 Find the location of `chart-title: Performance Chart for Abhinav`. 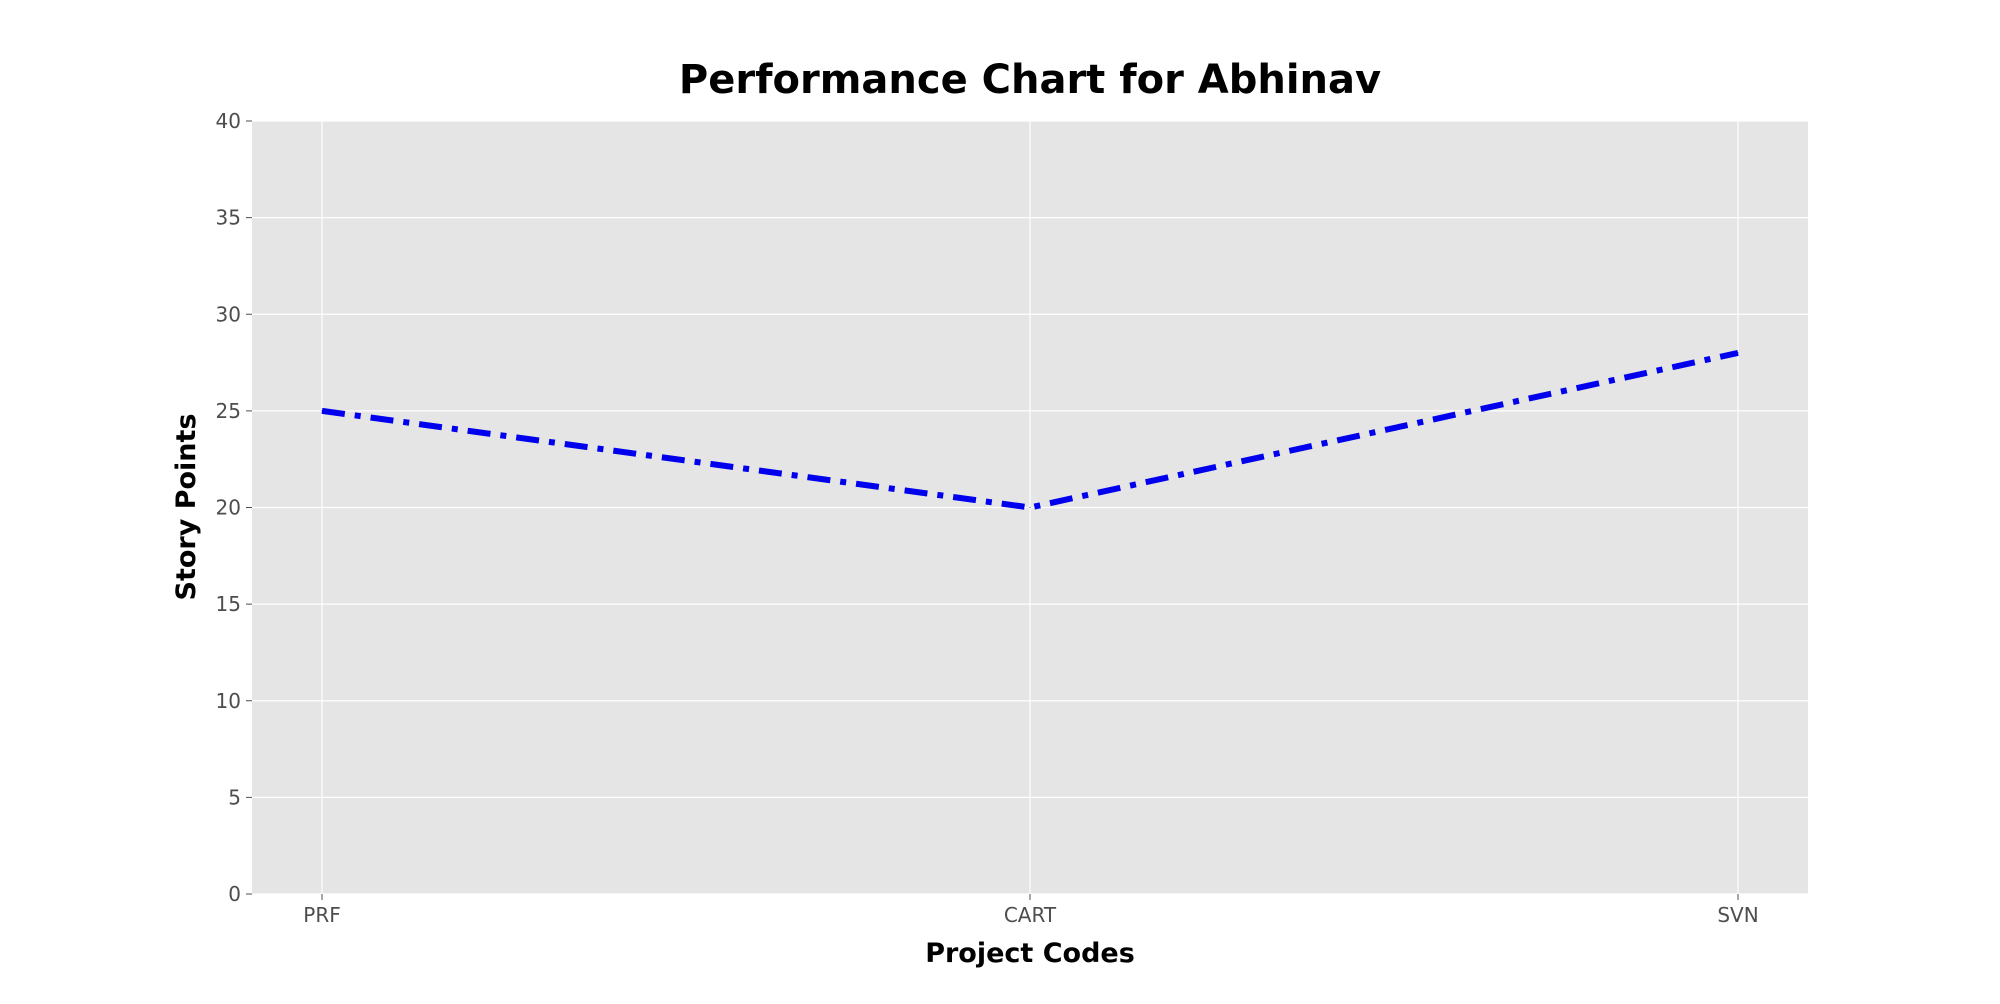

chart-title: Performance Chart for Abhinav is located at coordinates (1030, 80).